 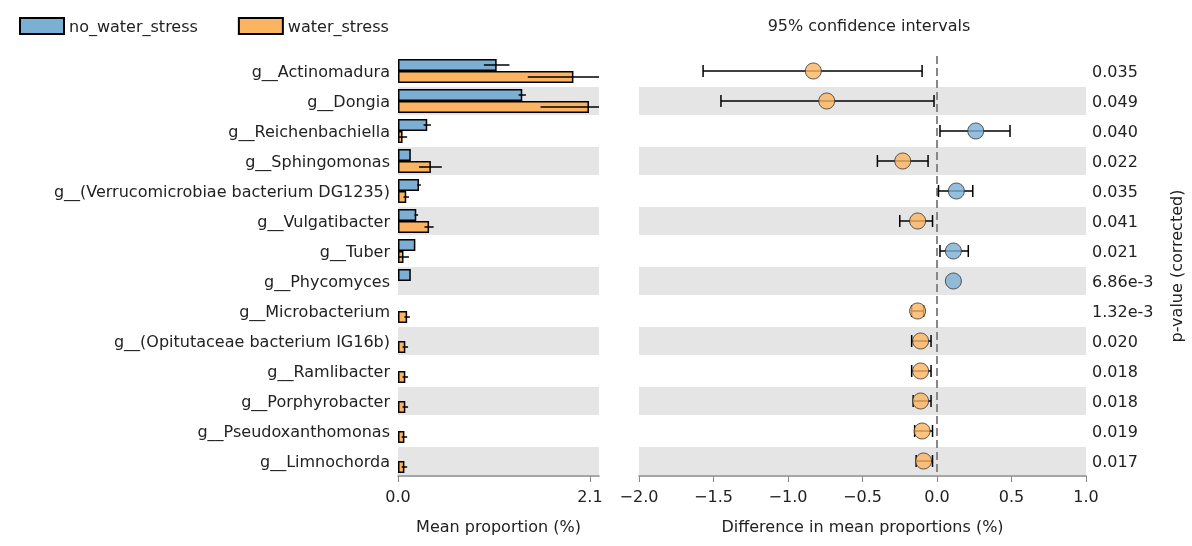 I want to click on x-tick-label: −1.5, so click(x=713, y=496).